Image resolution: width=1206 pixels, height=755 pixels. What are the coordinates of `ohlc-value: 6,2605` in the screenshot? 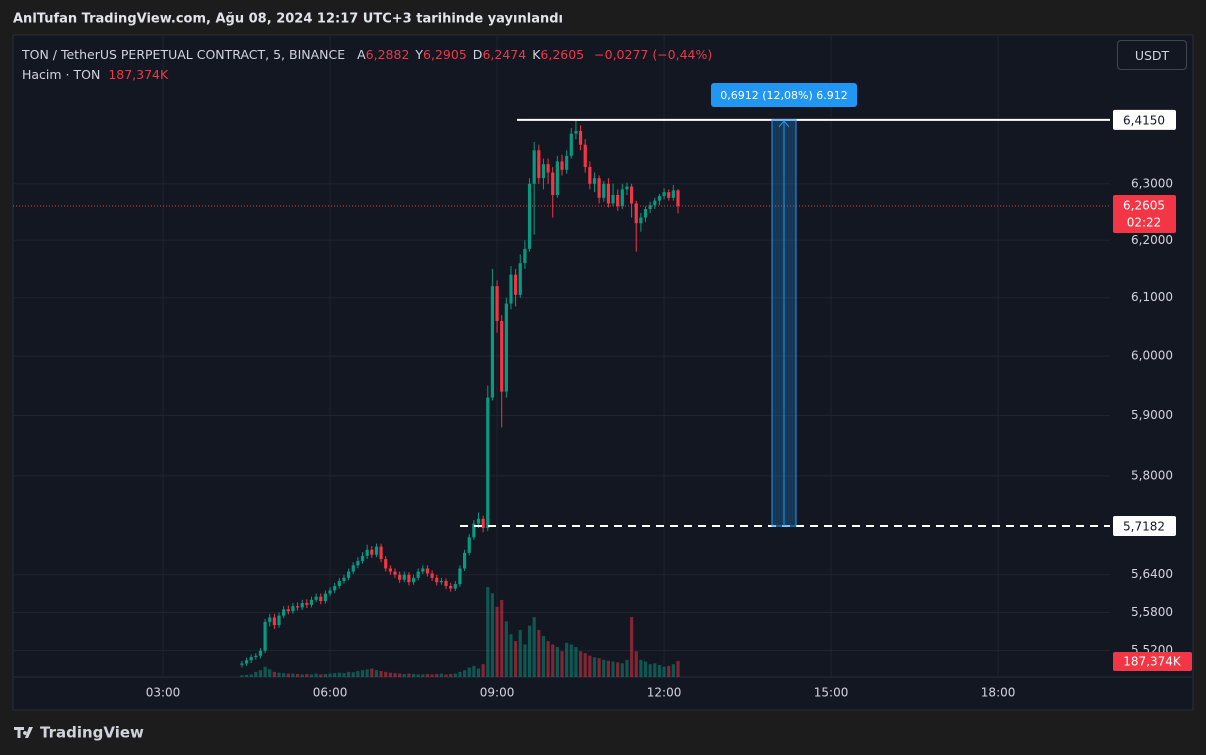 It's located at (562, 54).